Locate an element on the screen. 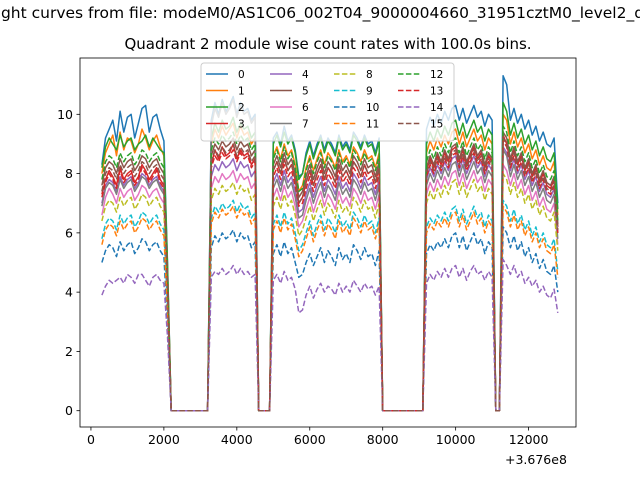 This screenshot has width=640, height=480. x-tick-label: 10000 is located at coordinates (456, 439).